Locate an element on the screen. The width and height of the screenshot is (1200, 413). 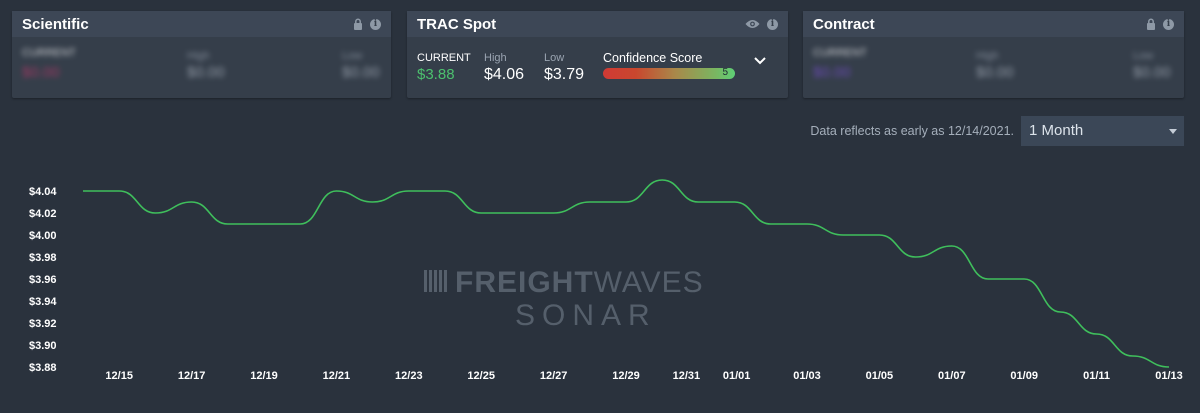
x-tick-label: 12/25 is located at coordinates (481, 376).